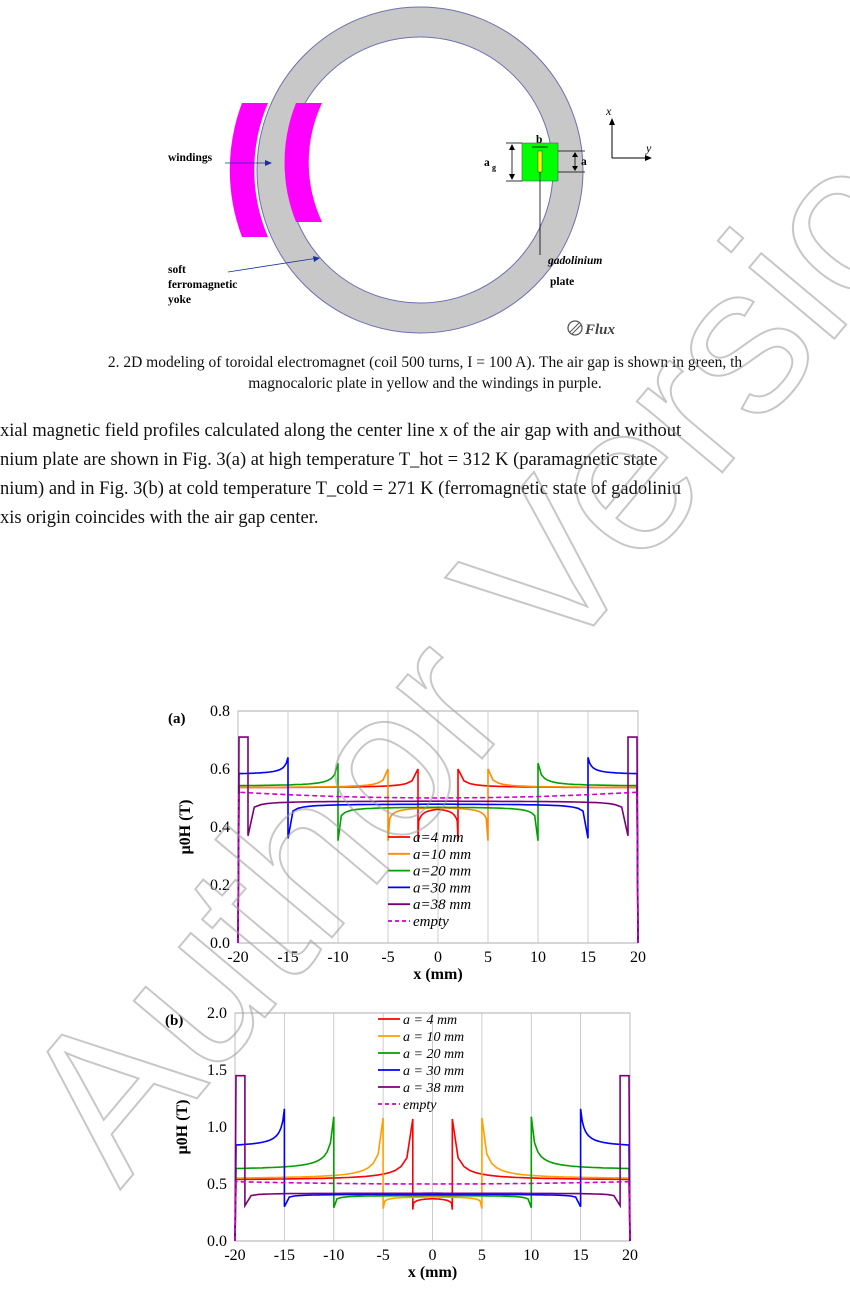 This screenshot has width=850, height=1296. I want to click on y-tick-label: 0.6, so click(220, 769).